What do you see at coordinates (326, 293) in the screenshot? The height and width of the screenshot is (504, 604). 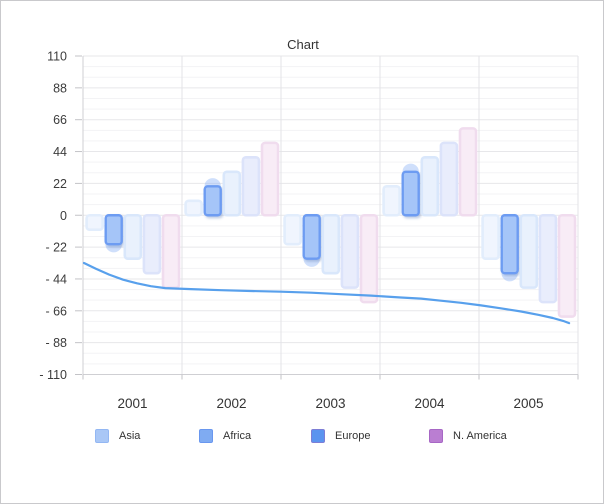 I see `line-series` at bounding box center [326, 293].